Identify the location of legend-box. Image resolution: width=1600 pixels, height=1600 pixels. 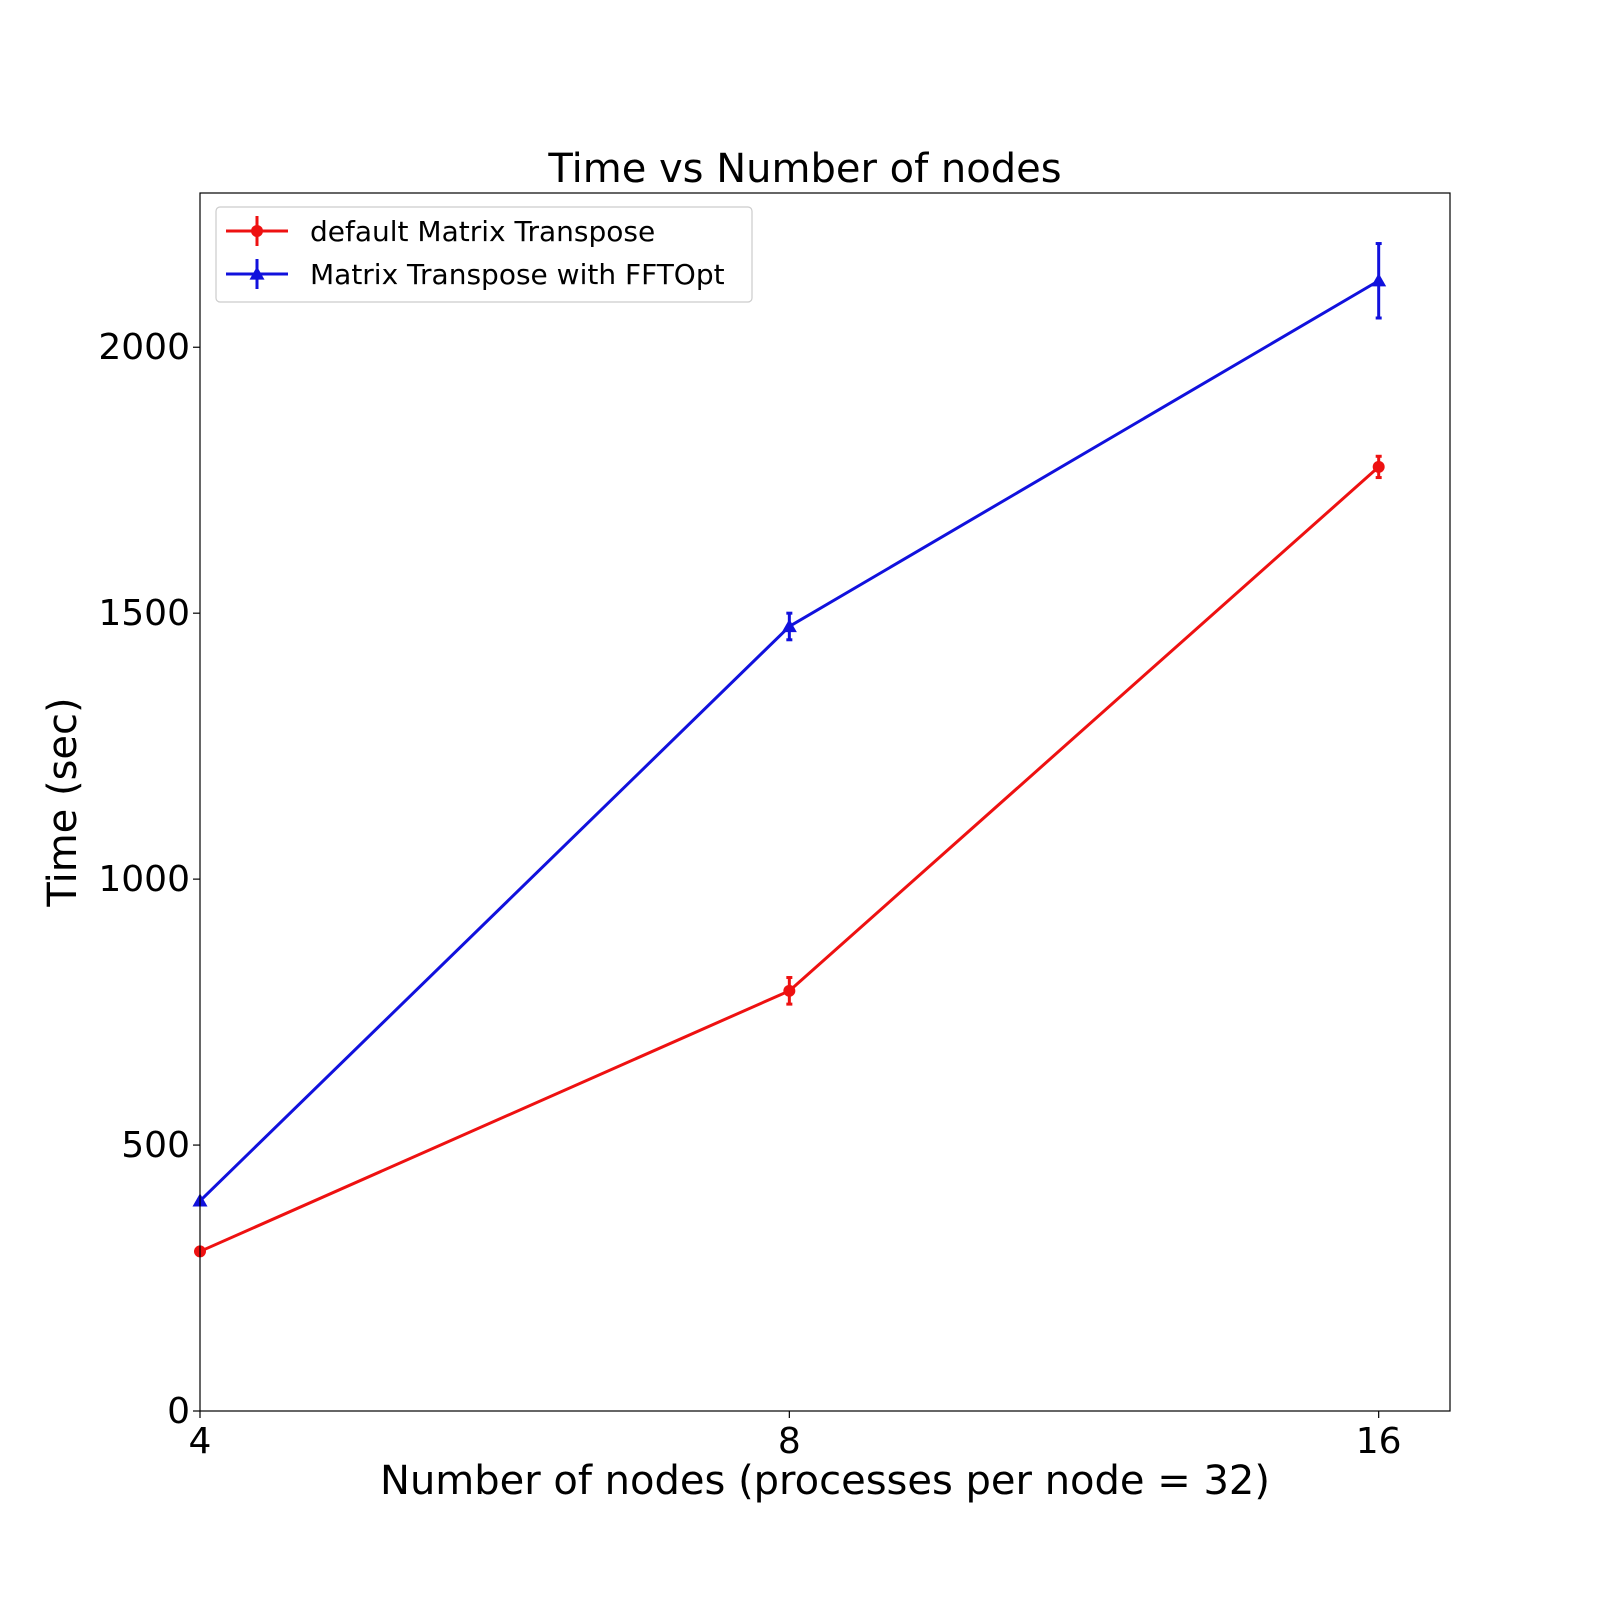
(484, 254).